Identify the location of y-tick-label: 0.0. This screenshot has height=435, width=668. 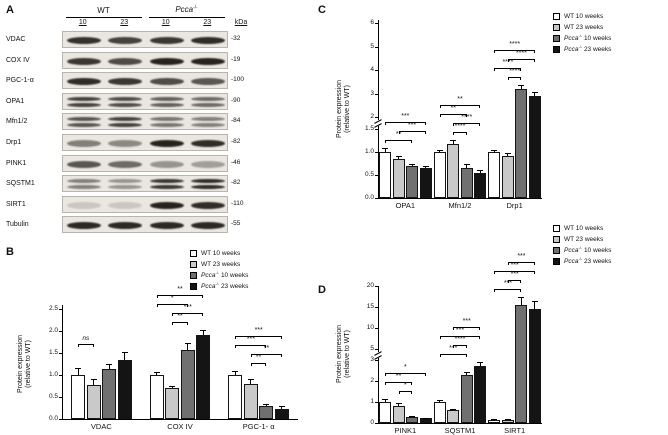
(53, 418).